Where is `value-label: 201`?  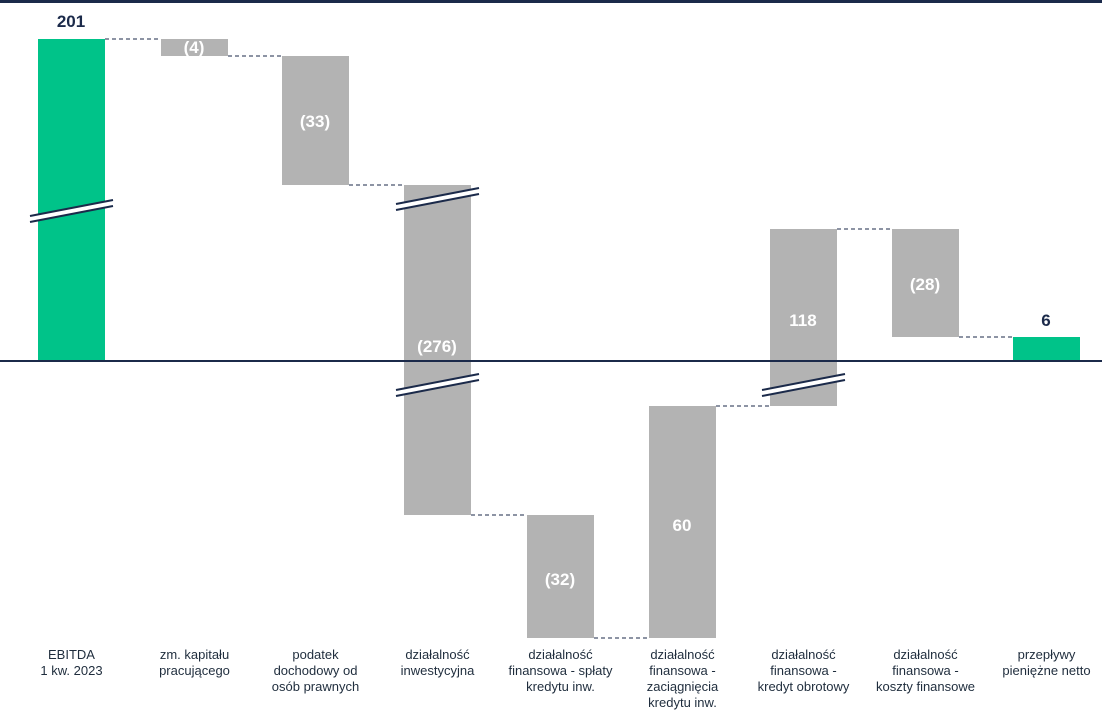 value-label: 201 is located at coordinates (71, 21).